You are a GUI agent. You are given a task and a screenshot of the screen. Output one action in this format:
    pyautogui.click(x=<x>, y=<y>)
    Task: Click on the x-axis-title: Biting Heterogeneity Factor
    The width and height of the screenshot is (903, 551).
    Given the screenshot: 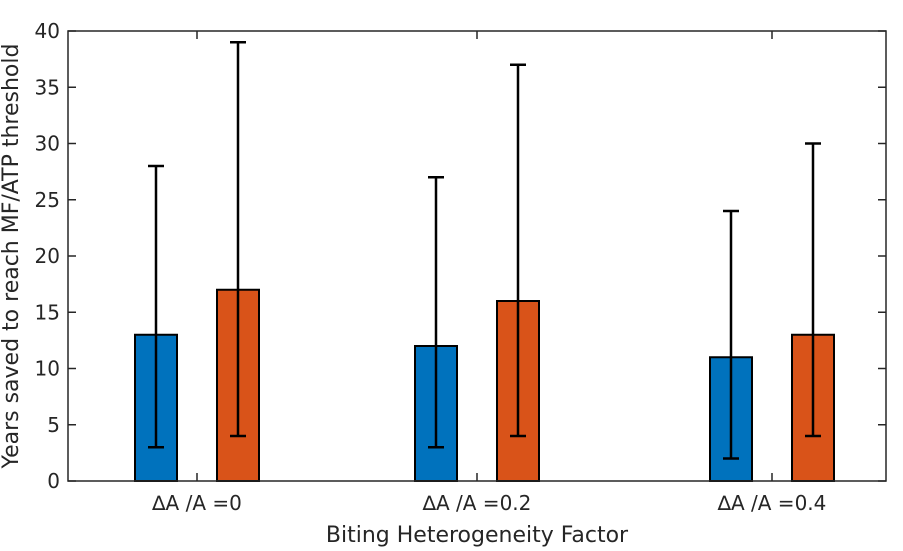 What is the action you would take?
    pyautogui.click(x=477, y=535)
    